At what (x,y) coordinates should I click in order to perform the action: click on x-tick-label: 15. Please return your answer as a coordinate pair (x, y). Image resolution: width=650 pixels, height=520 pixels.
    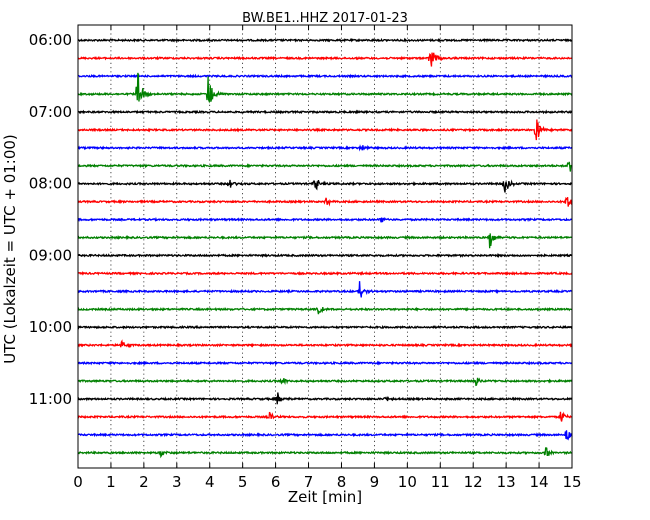
    Looking at the image, I should click on (571, 482).